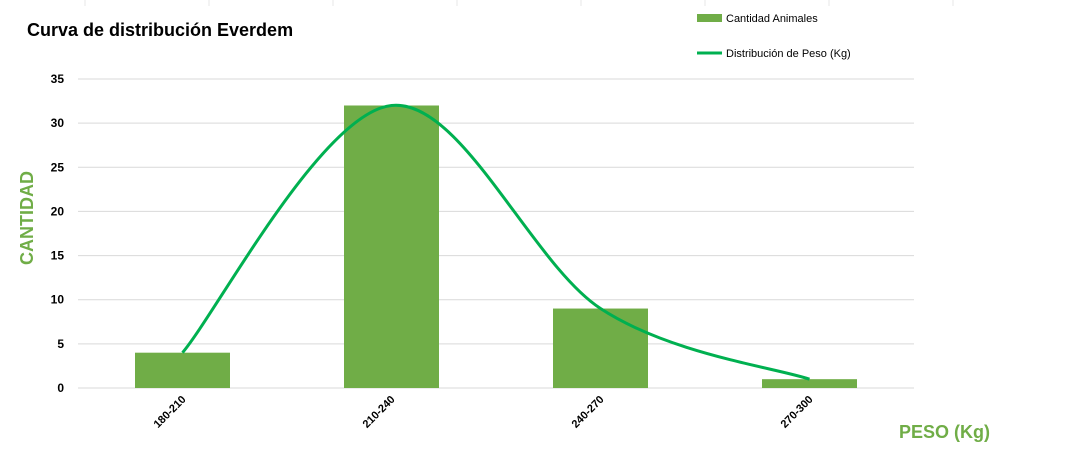 Image resolution: width=1077 pixels, height=473 pixels. What do you see at coordinates (170, 412) in the screenshot?
I see `x-tick-label: 180-210` at bounding box center [170, 412].